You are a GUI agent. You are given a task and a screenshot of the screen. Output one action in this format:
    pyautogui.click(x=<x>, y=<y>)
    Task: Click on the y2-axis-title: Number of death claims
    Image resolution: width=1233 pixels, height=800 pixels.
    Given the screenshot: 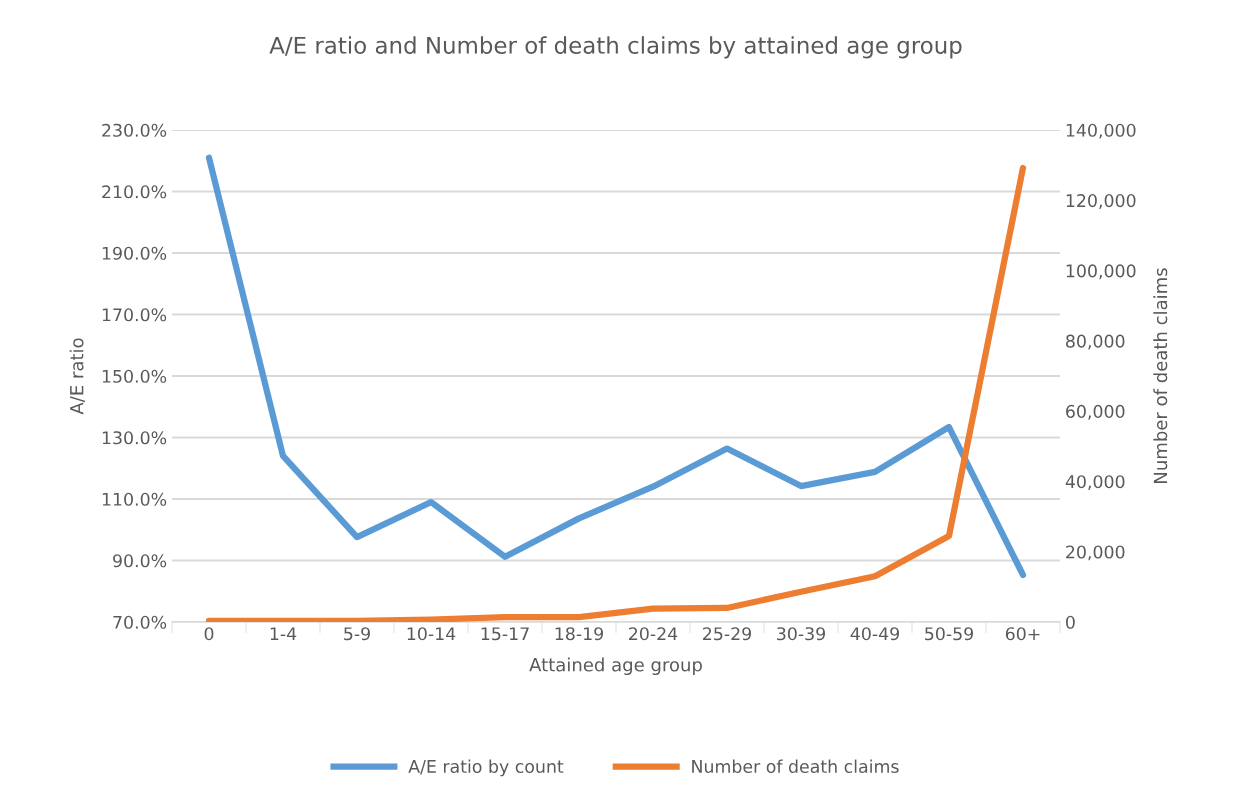 What is the action you would take?
    pyautogui.click(x=1160, y=375)
    